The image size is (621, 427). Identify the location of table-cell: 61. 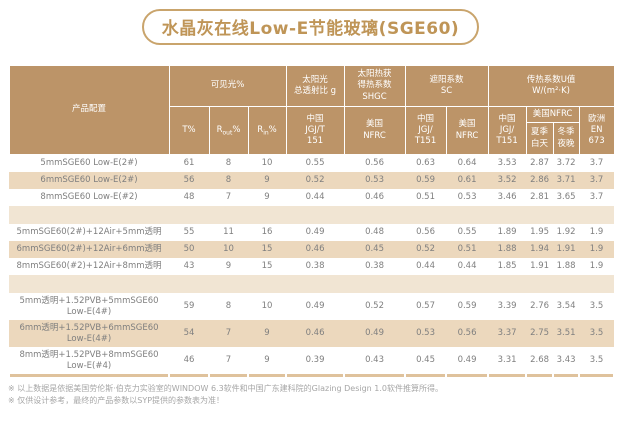
(189, 163).